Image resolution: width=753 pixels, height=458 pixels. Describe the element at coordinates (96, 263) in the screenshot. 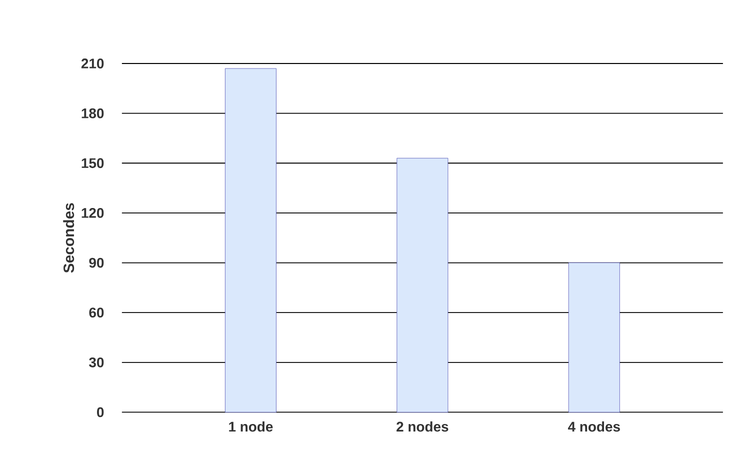

I see `y-tick-label: 90` at that location.